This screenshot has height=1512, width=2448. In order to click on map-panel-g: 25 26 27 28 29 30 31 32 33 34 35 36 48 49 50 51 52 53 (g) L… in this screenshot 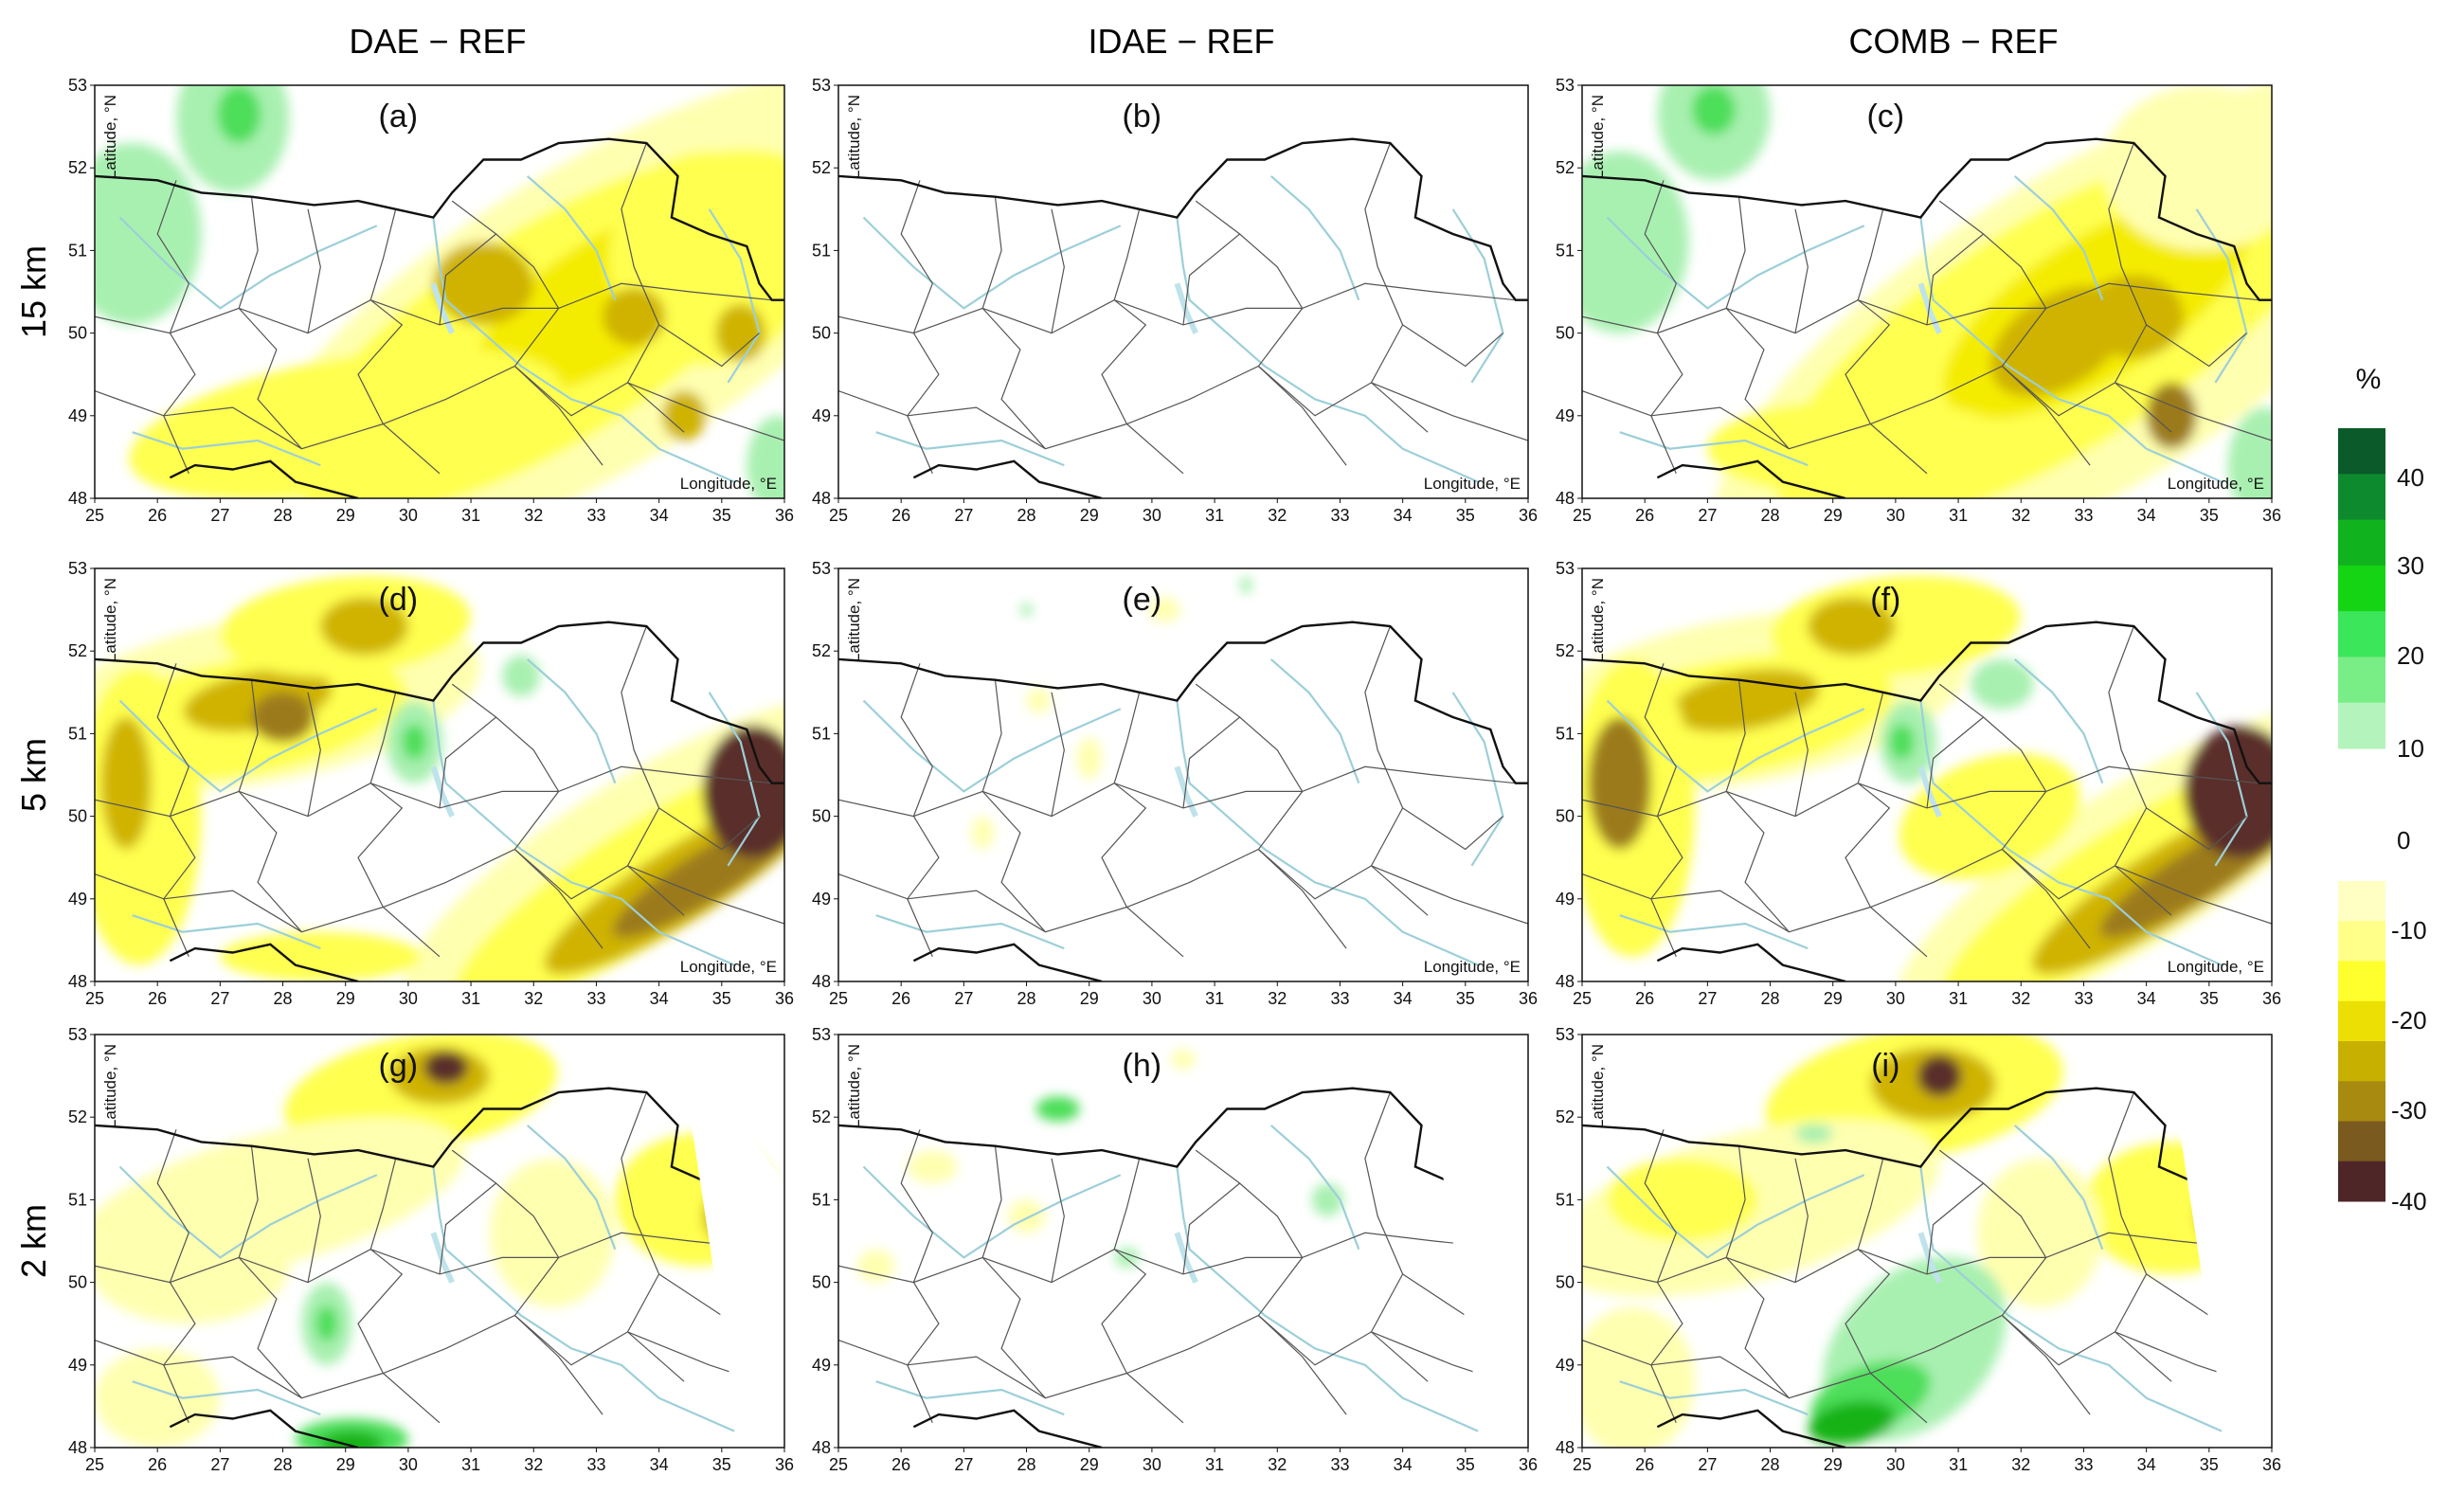, I will do `click(431, 1249)`.